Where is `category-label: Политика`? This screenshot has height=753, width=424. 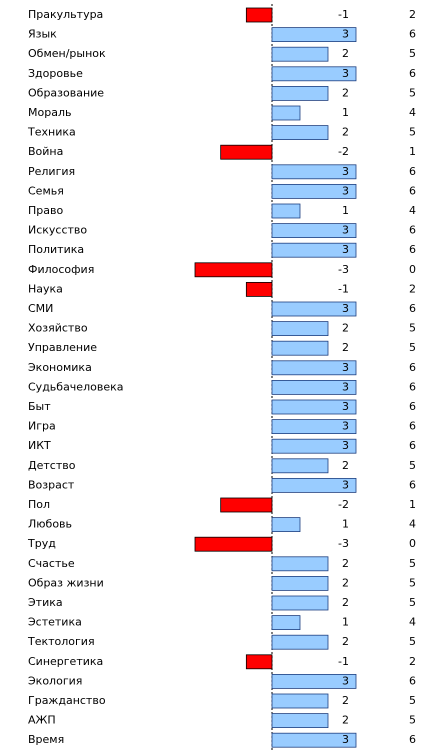
category-label: Политика is located at coordinates (56, 249).